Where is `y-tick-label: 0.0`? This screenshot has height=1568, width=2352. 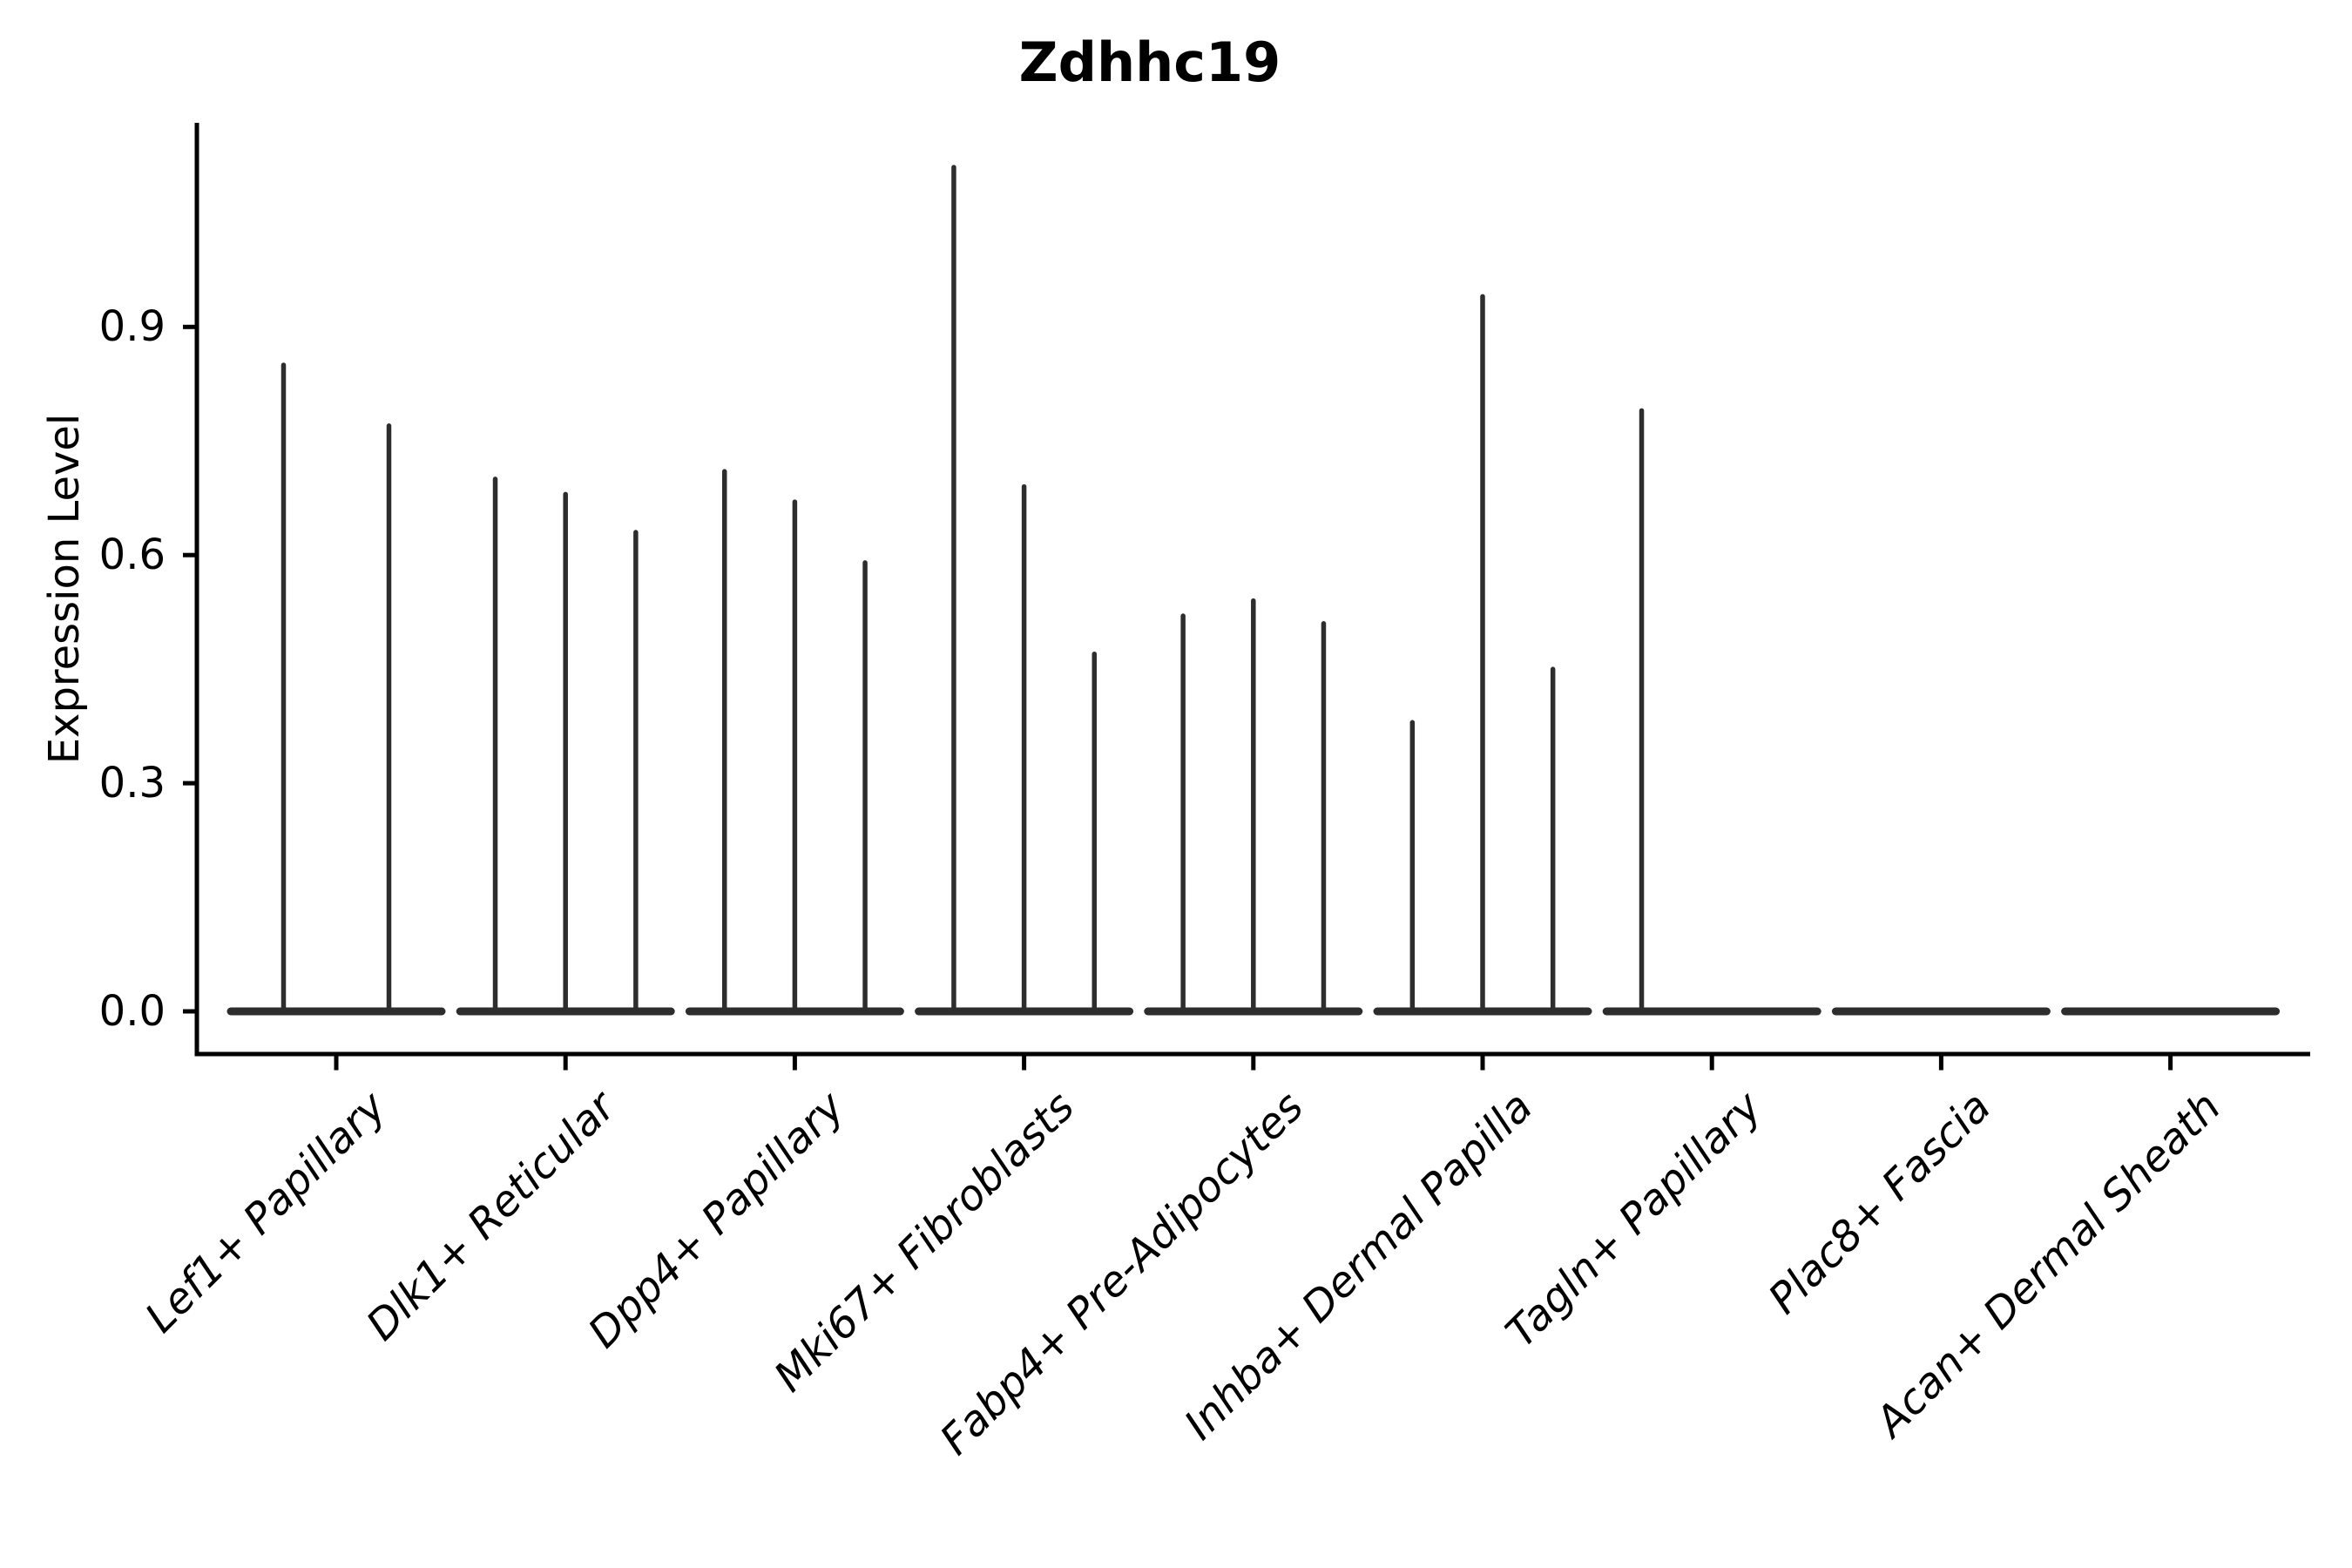 y-tick-label: 0.0 is located at coordinates (132, 1012).